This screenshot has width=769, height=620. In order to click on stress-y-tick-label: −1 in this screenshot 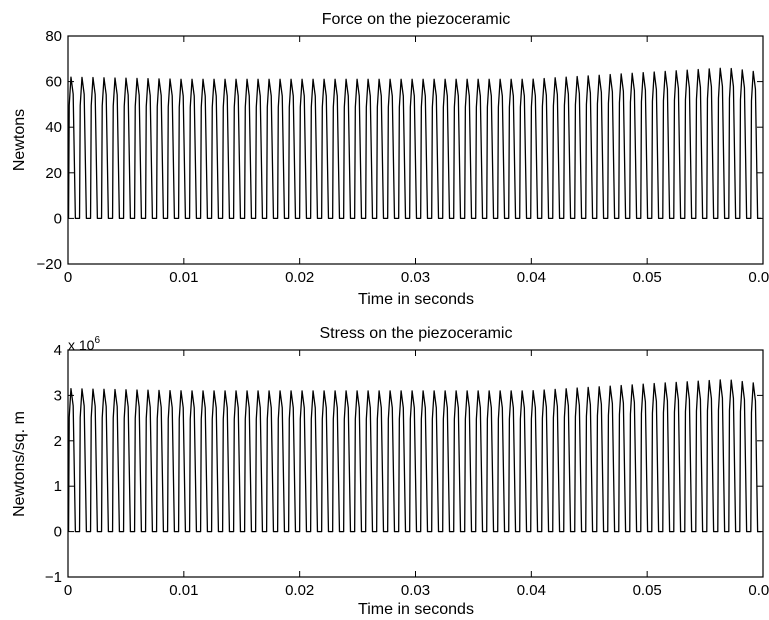, I will do `click(53, 577)`.